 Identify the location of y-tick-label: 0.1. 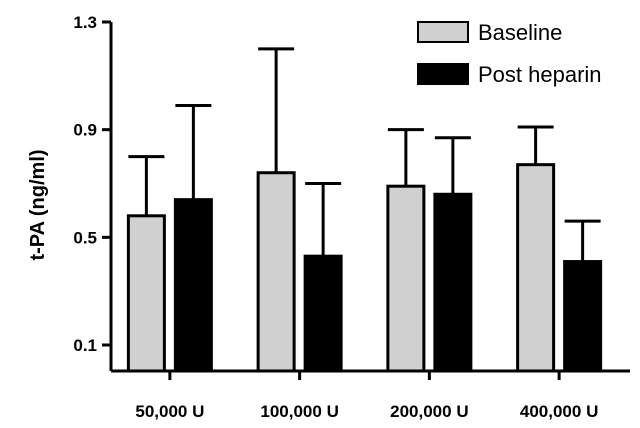
(85, 345).